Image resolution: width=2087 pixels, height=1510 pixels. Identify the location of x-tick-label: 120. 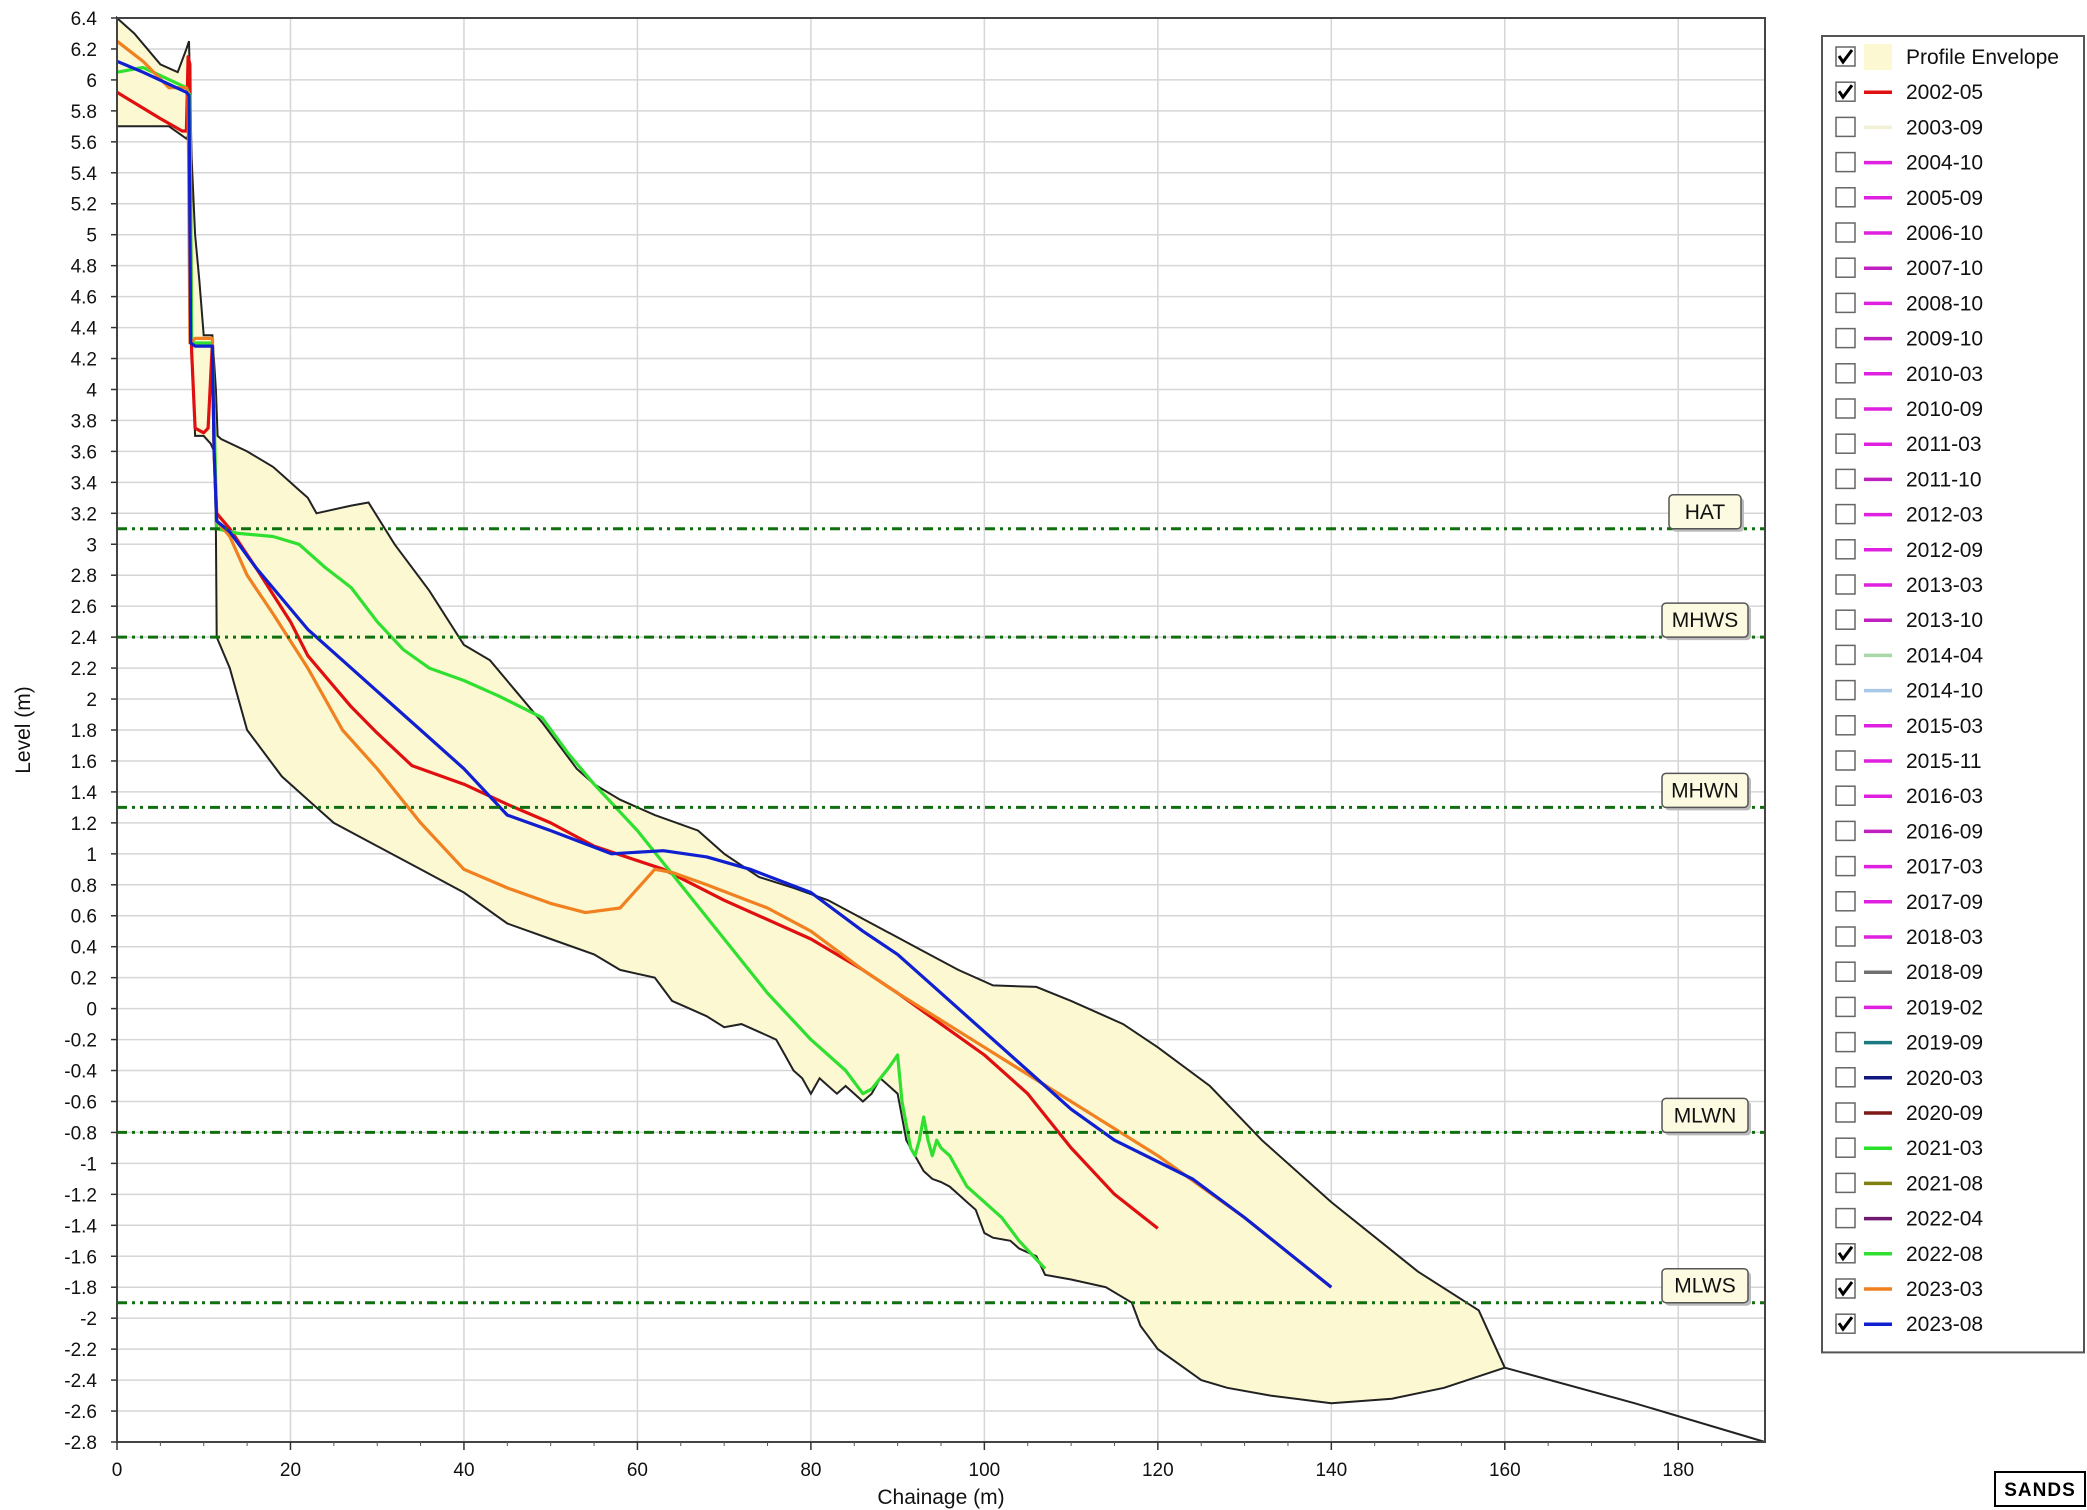
(1158, 1470).